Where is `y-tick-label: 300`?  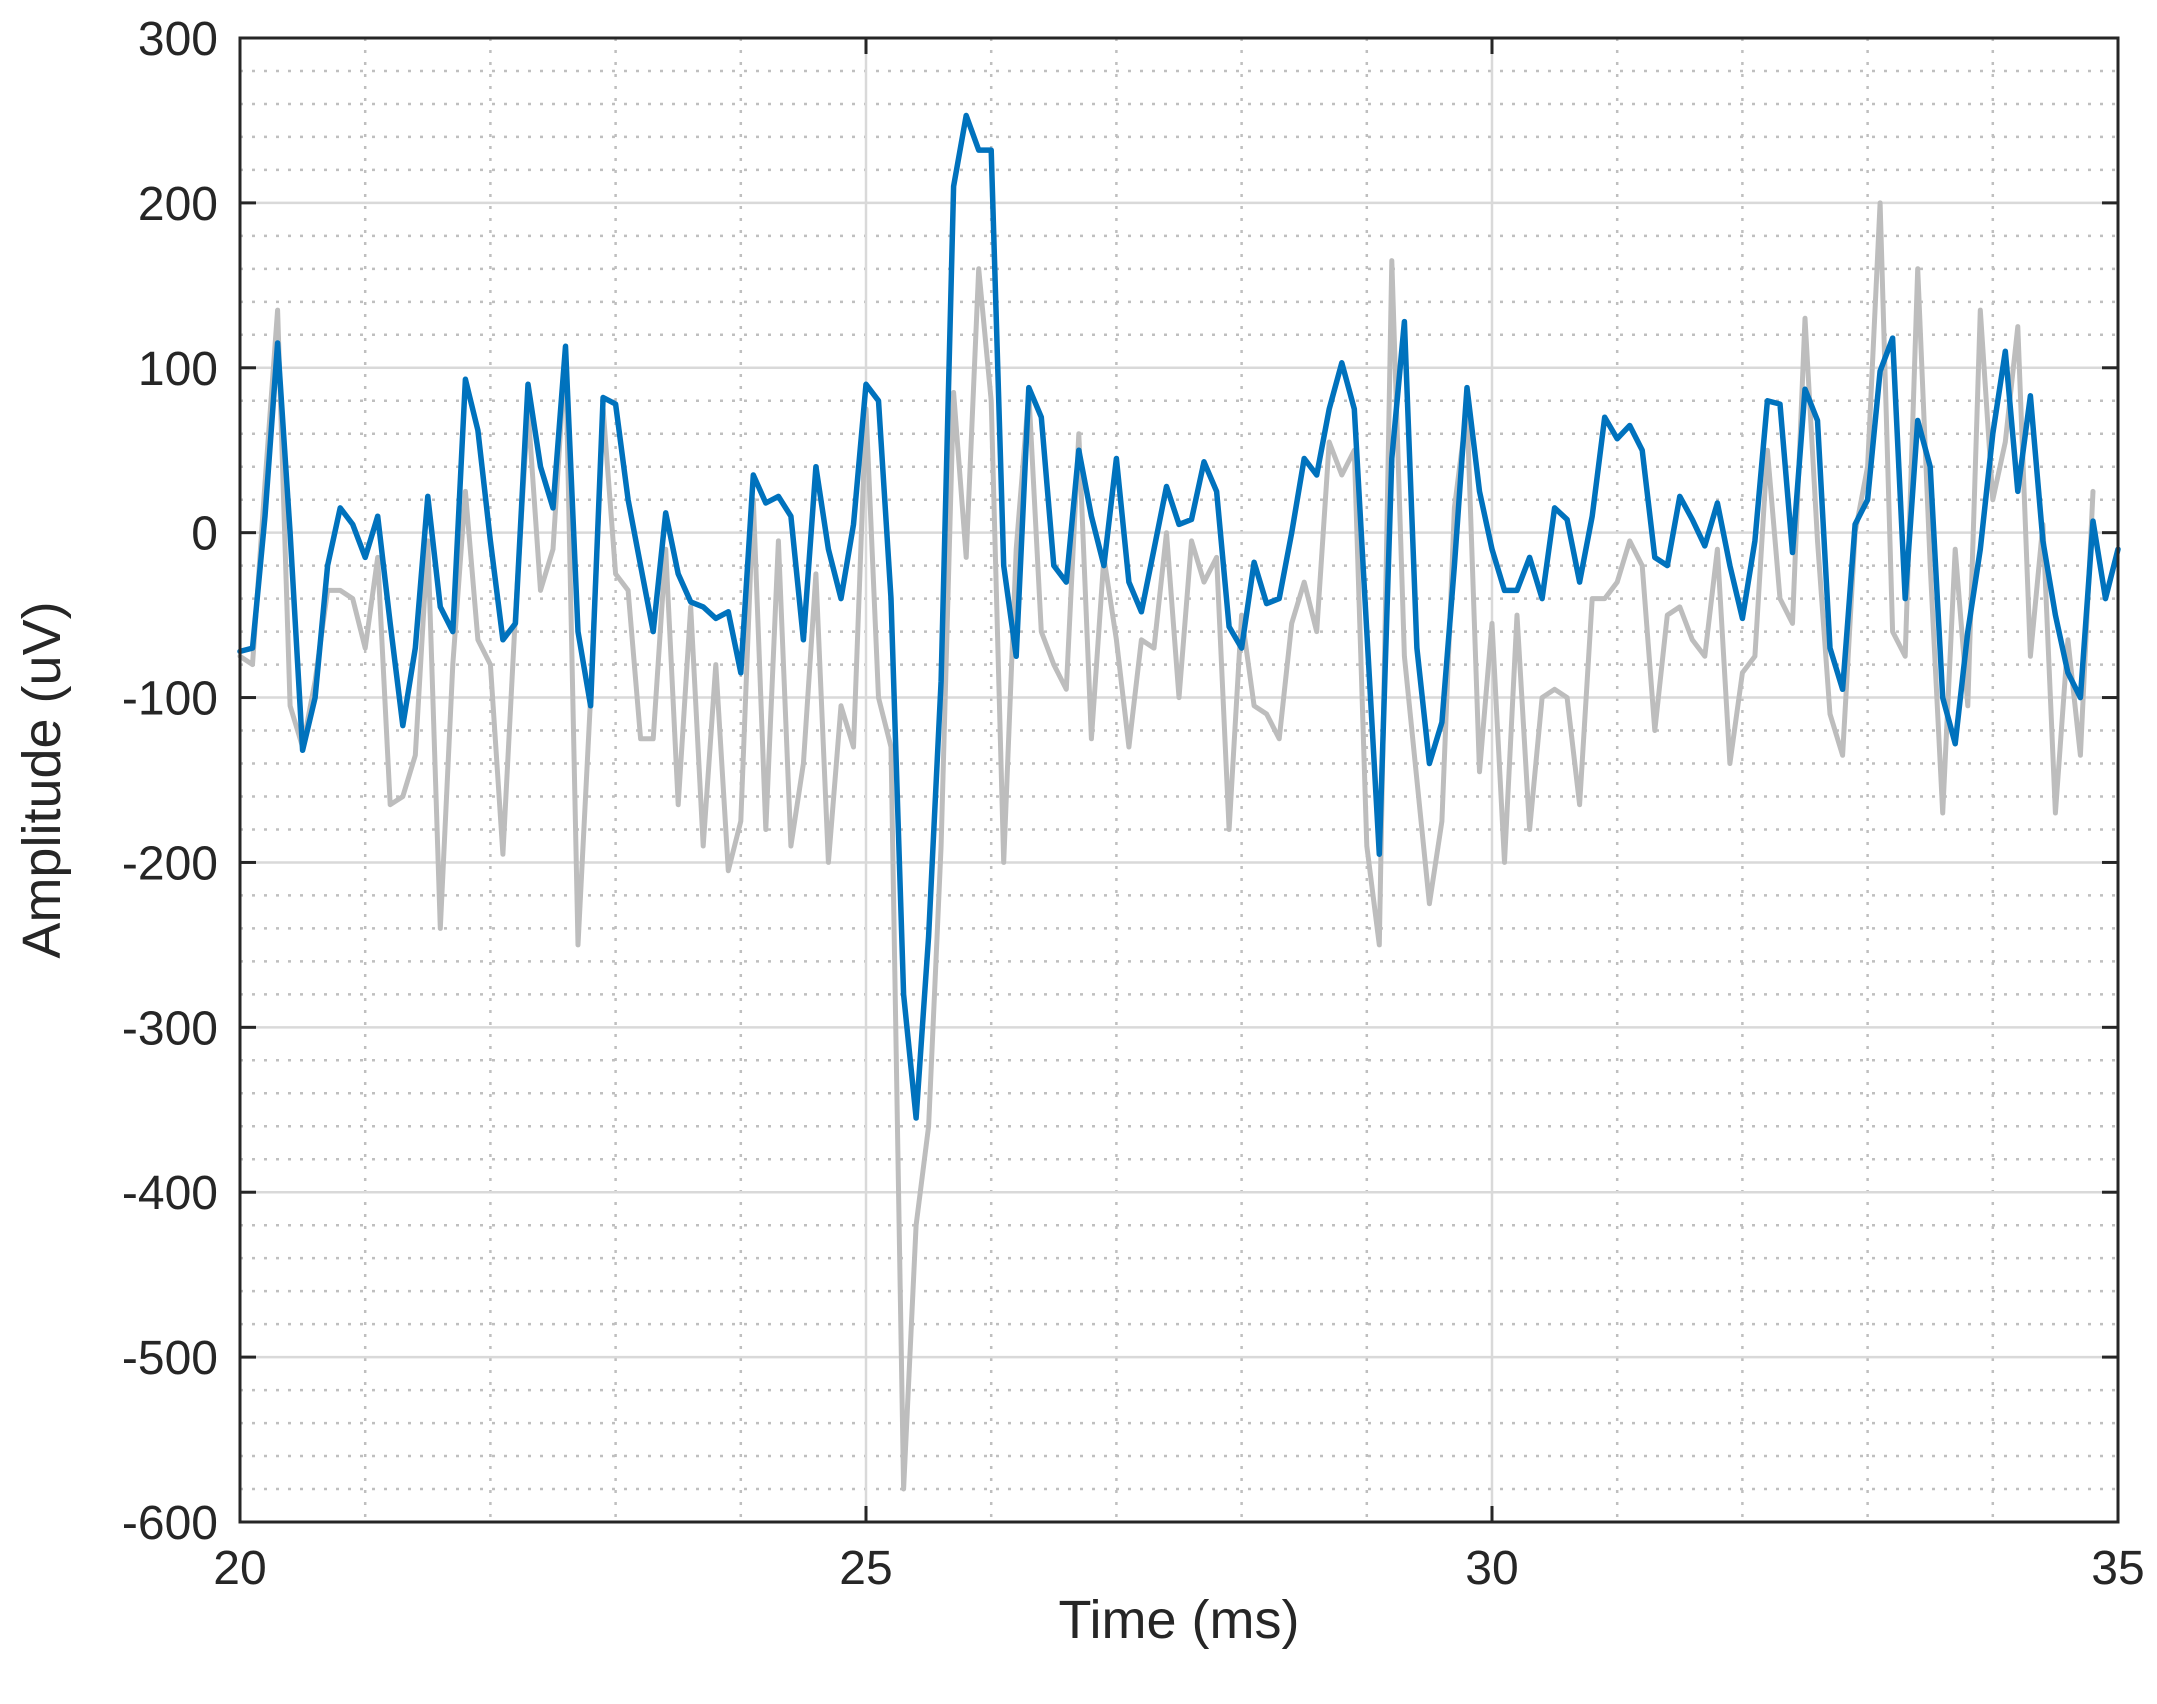
y-tick-label: 300 is located at coordinates (178, 39).